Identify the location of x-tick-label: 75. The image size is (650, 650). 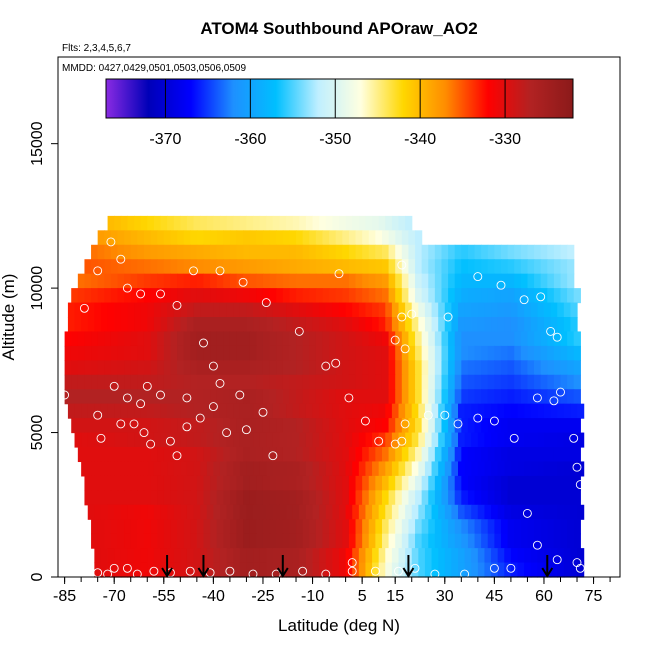
(594, 596).